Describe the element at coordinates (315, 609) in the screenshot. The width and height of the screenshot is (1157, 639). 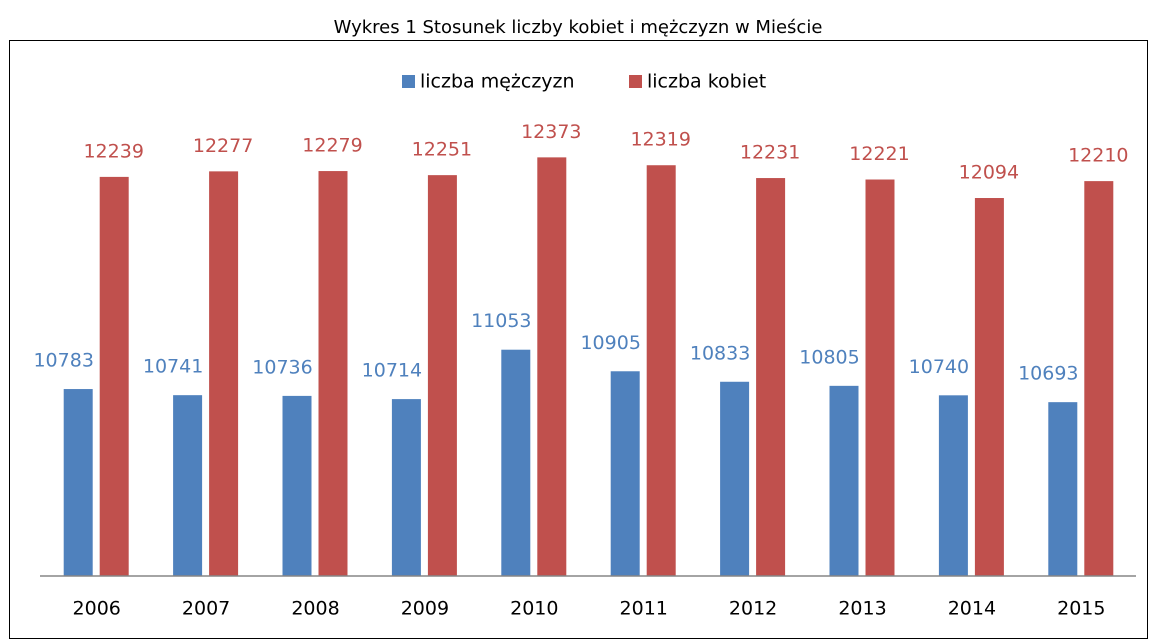
I see `x-tick-label: 2008` at that location.